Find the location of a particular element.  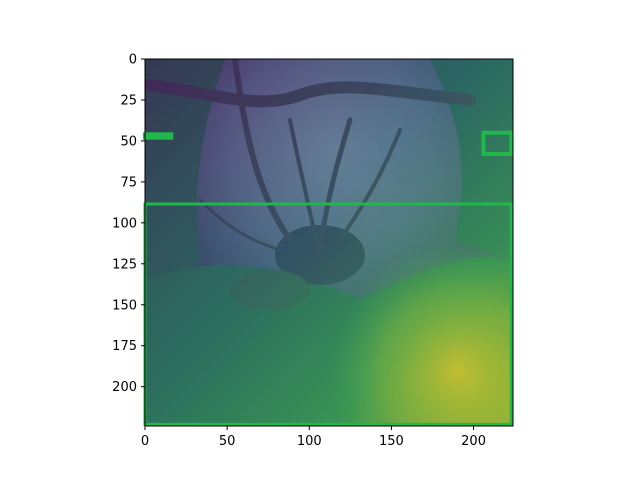

y-tick-label: 200 is located at coordinates (124, 387).